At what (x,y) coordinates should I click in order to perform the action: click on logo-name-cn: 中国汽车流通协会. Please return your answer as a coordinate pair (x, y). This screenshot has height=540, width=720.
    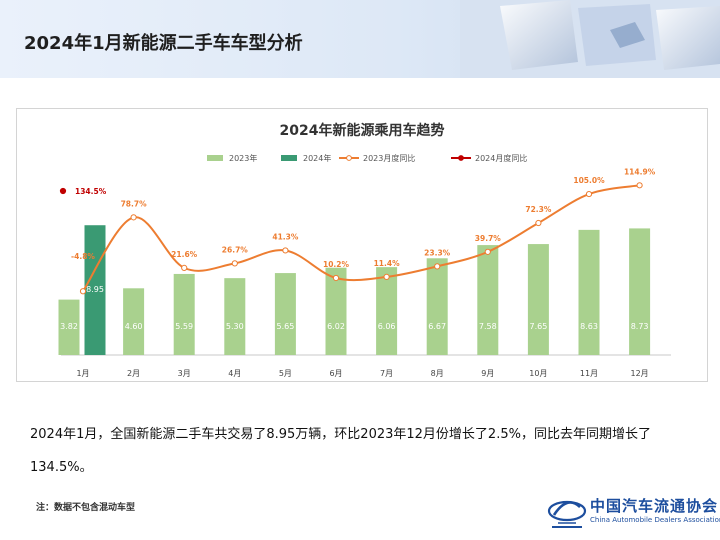
    Looking at the image, I should click on (654, 506).